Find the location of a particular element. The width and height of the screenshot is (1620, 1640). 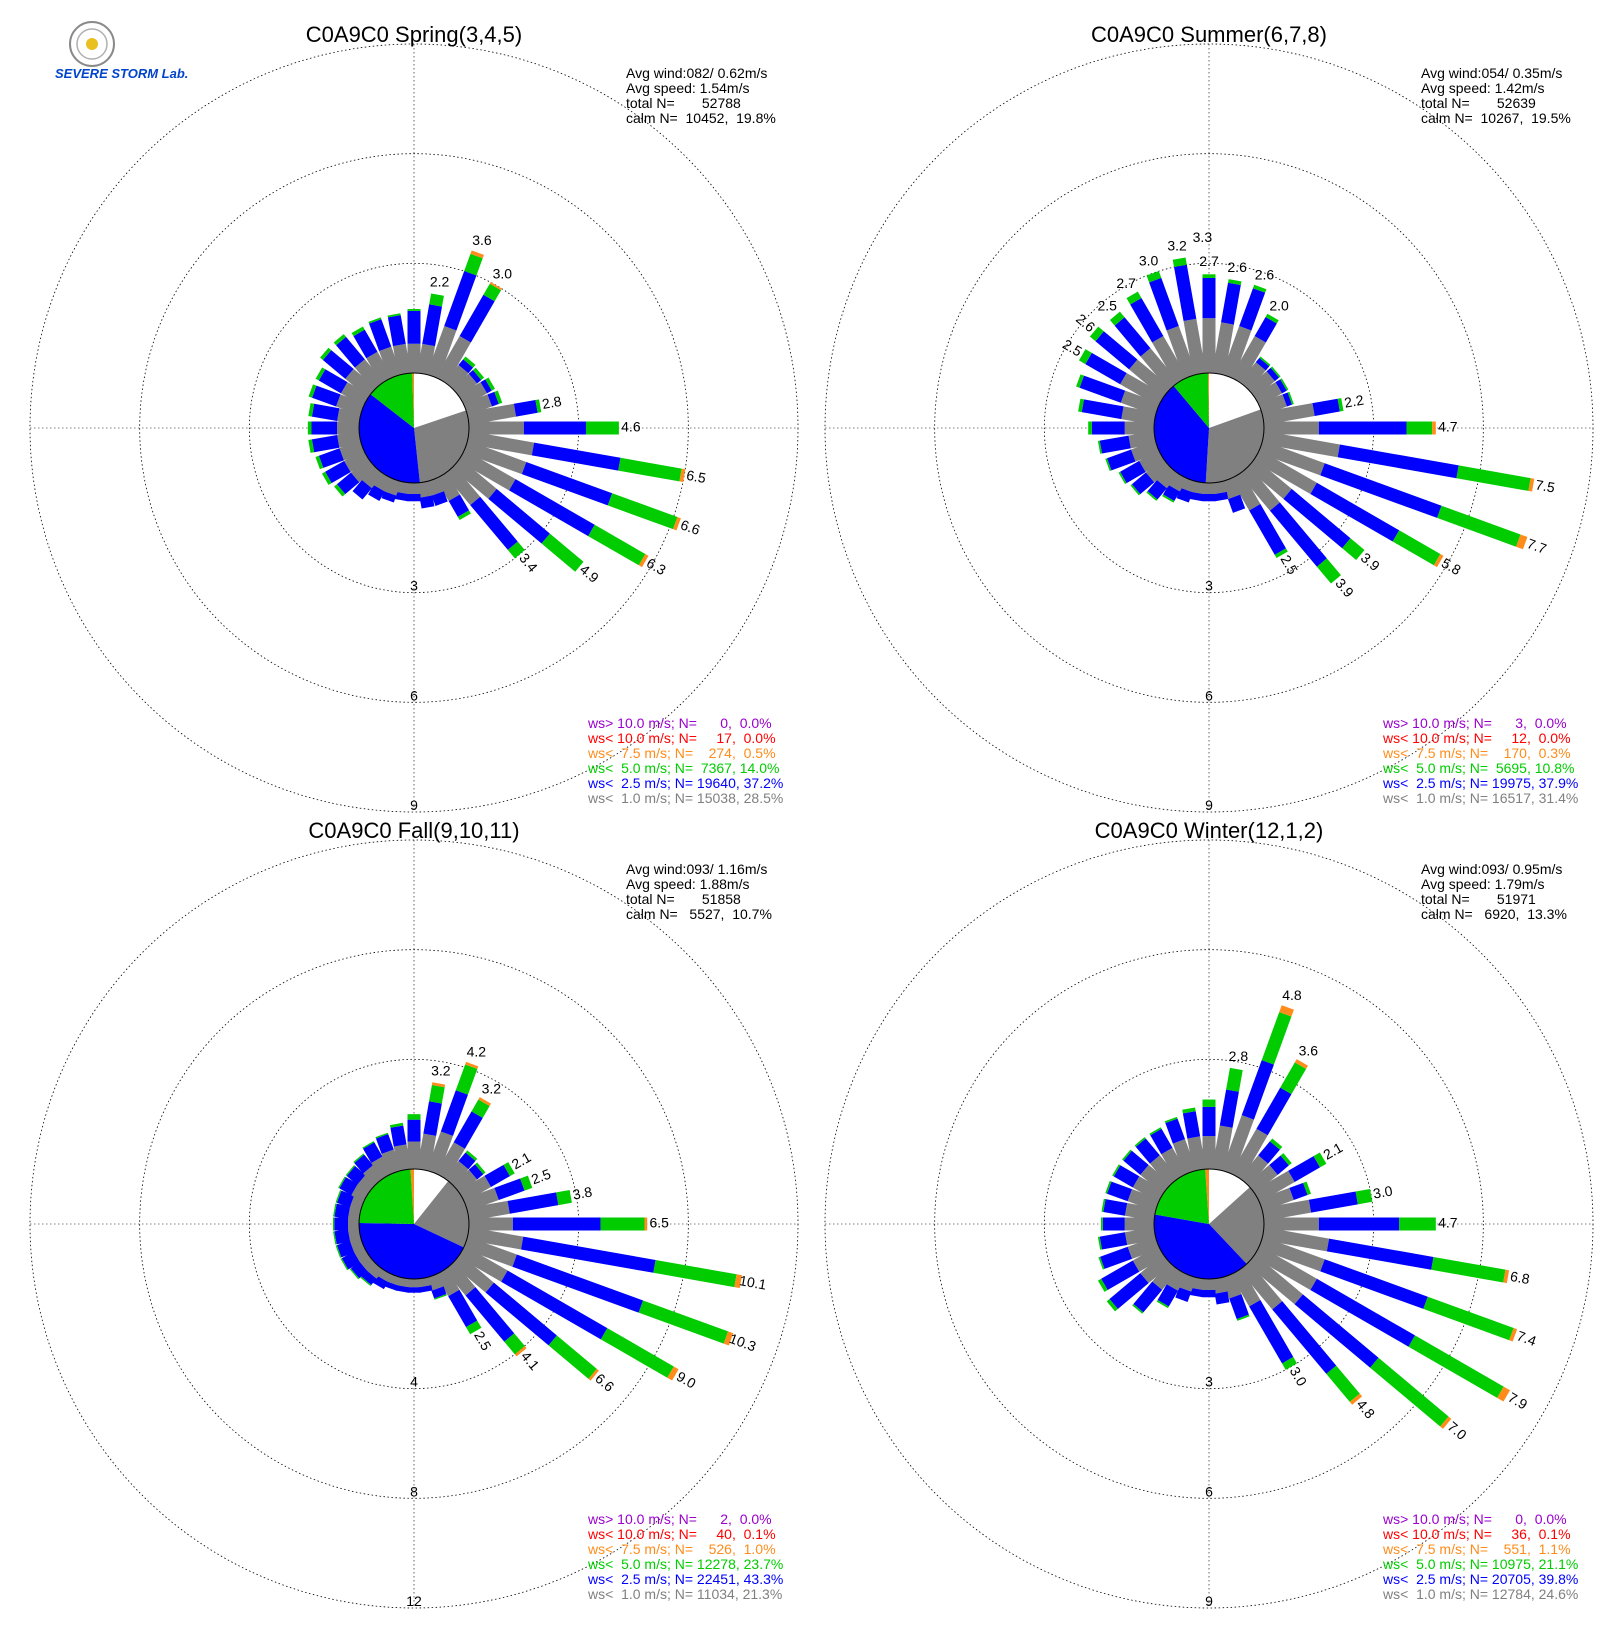

legend-entry-lt1: ws< 1.0 m/s; N= 12784, 24.6% is located at coordinates (1480, 1594).